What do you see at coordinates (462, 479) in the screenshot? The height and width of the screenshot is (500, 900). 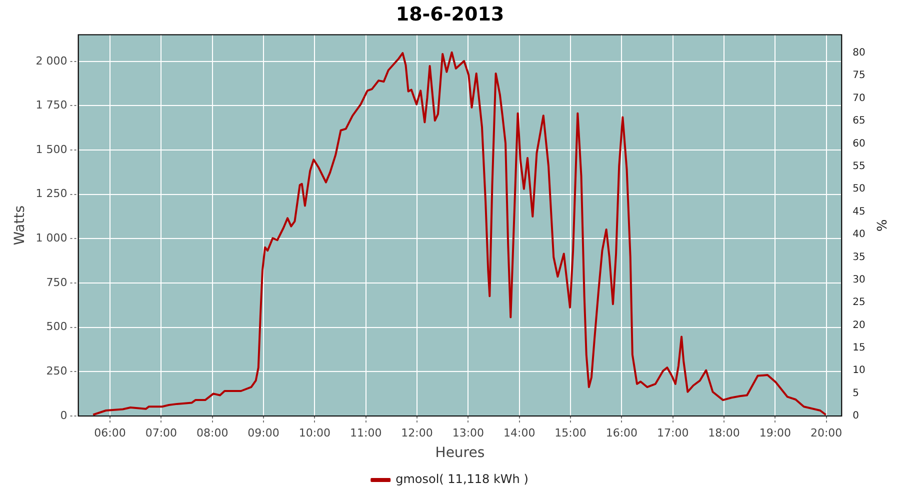 I see `legend-label: gmosol( 11,118 kWh )` at bounding box center [462, 479].